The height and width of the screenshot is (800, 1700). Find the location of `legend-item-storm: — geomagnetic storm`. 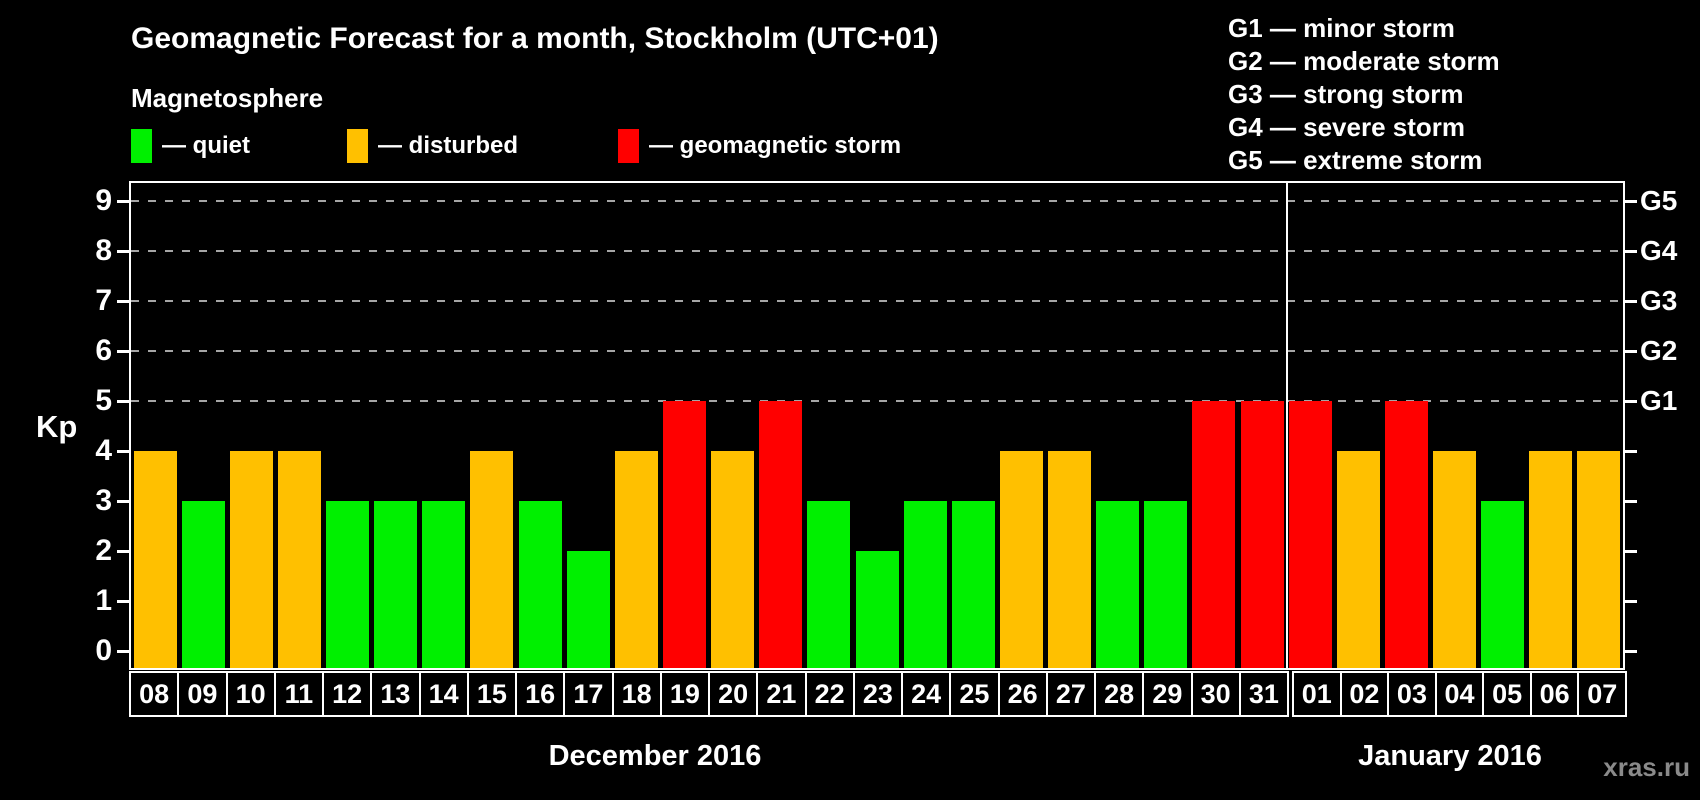

legend-item-storm: — geomagnetic storm is located at coordinates (759, 146).